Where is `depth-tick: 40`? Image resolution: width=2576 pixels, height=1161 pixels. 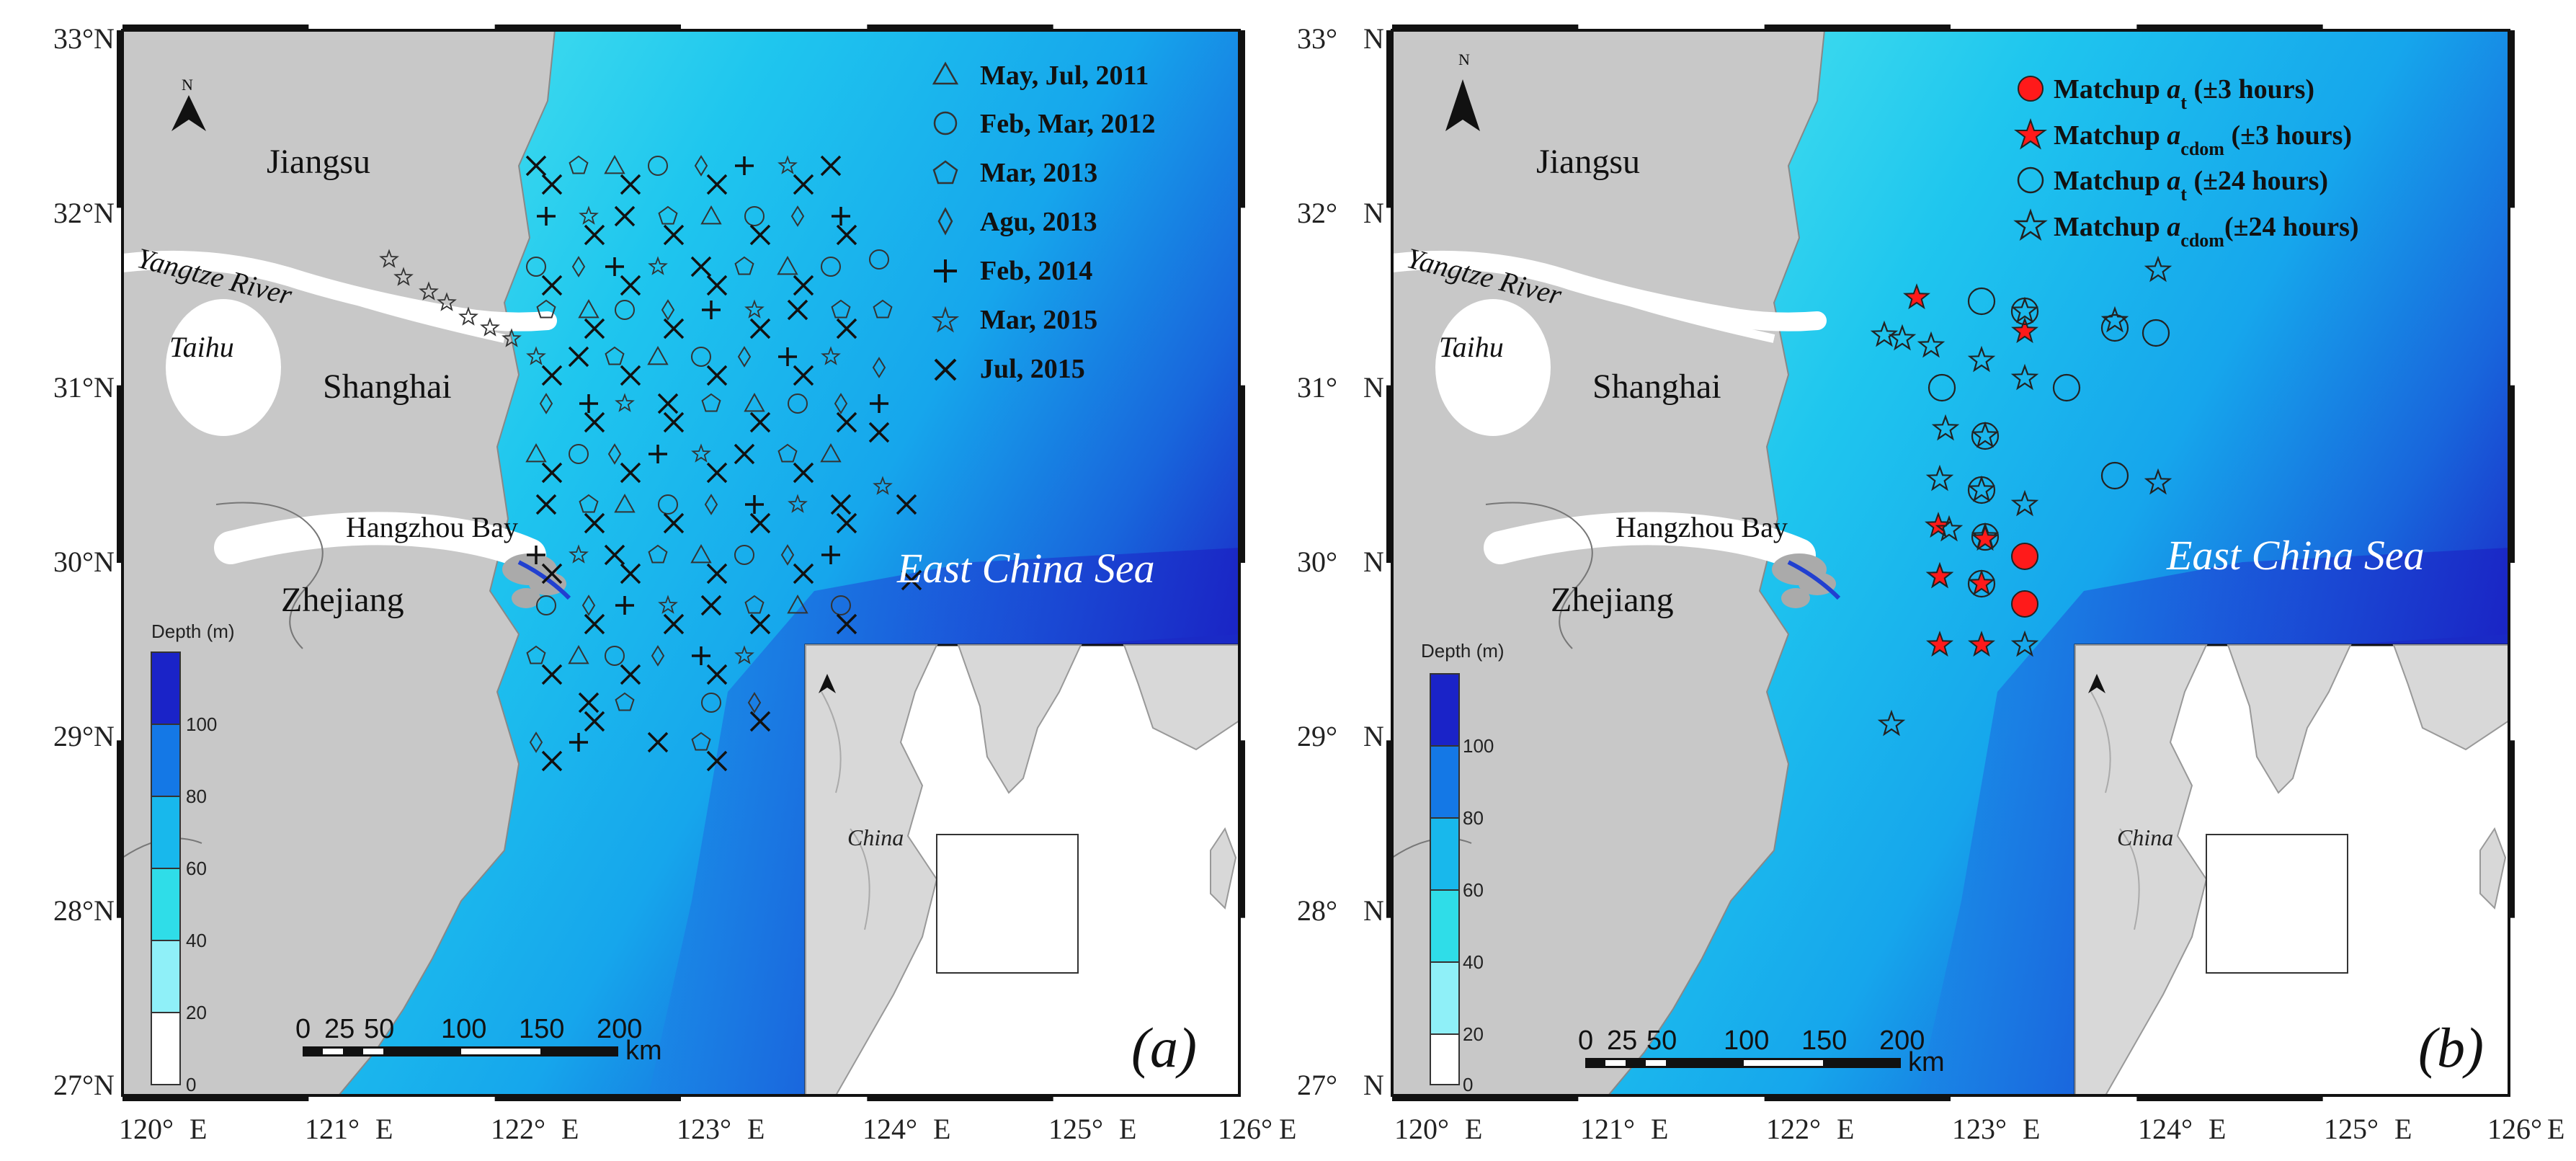 depth-tick: 40 is located at coordinates (196, 940).